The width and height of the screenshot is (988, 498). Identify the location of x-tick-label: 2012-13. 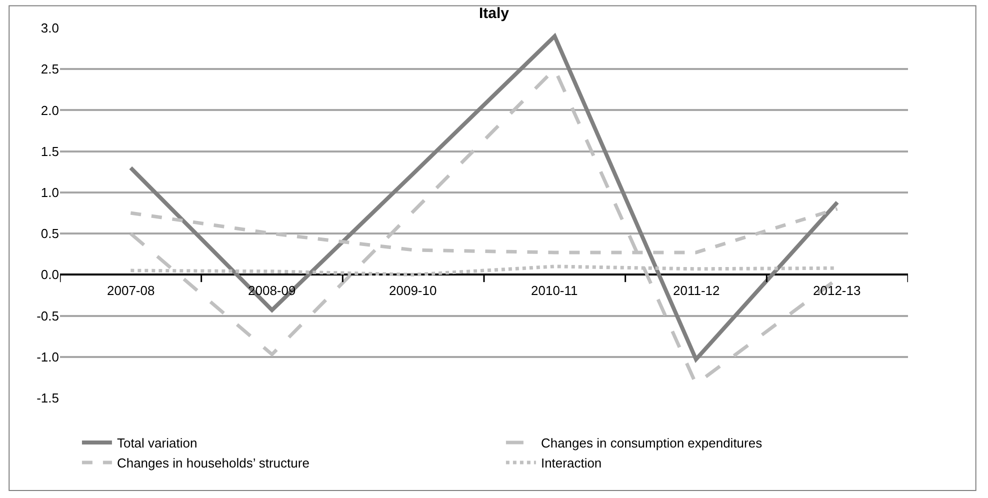
(837, 290).